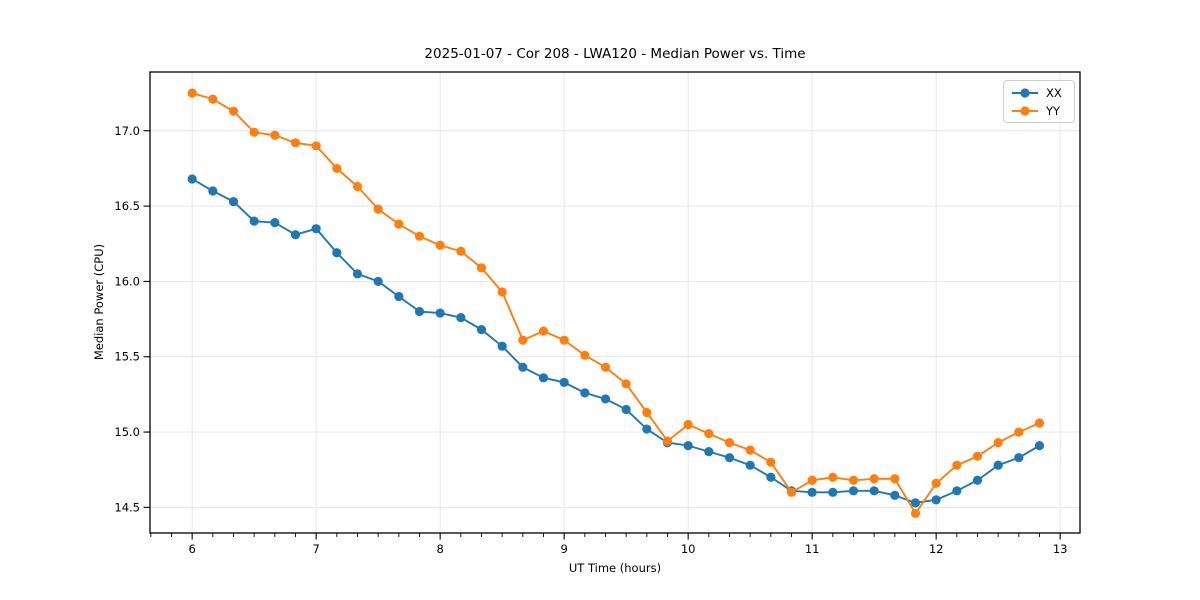 Image resolution: width=1200 pixels, height=600 pixels. I want to click on y-tick-label: 15.5, so click(127, 357).